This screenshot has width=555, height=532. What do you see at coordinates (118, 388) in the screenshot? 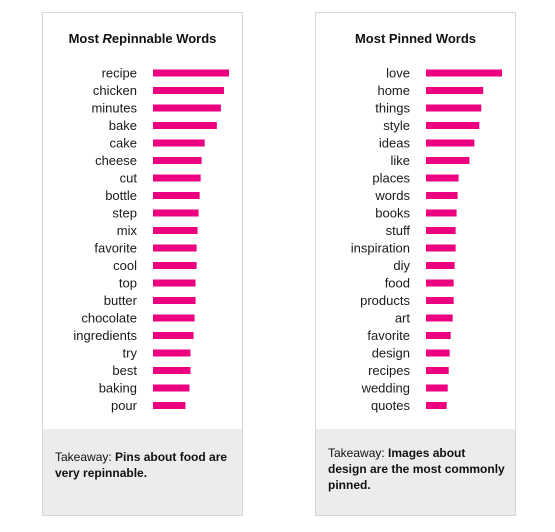
I see `category-label: baking` at bounding box center [118, 388].